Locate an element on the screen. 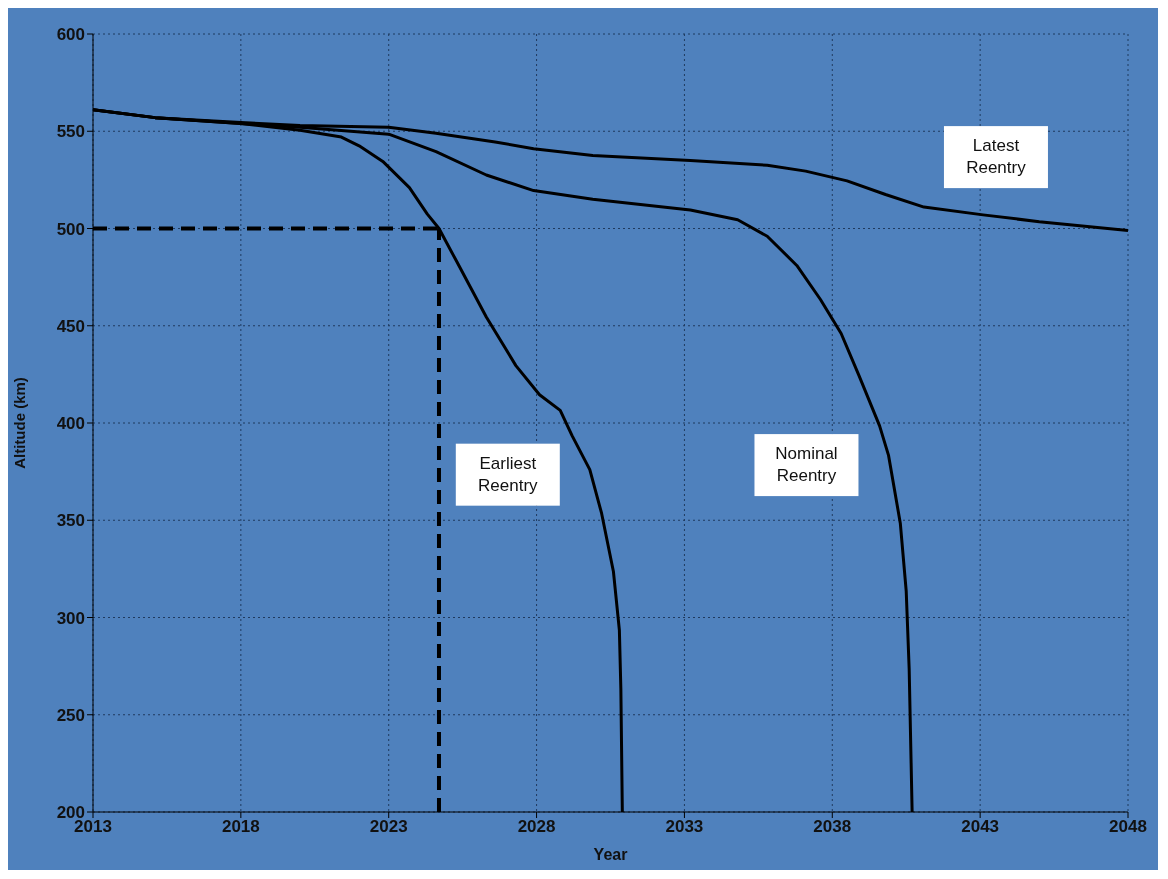 Image resolution: width=1168 pixels, height=879 pixels. x-tick-label: 2038 is located at coordinates (832, 827).